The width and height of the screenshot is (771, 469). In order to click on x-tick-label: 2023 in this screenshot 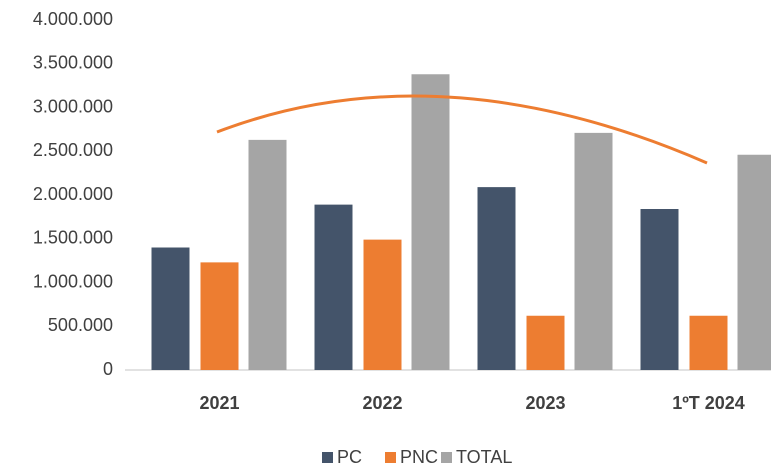, I will do `click(545, 403)`.